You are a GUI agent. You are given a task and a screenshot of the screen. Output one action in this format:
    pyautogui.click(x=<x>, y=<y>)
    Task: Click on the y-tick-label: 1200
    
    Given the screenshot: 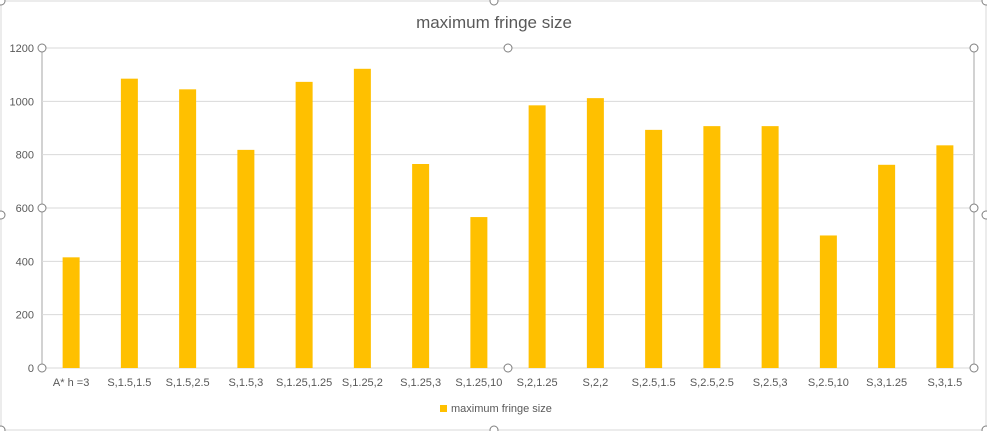 What is the action you would take?
    pyautogui.click(x=22, y=49)
    